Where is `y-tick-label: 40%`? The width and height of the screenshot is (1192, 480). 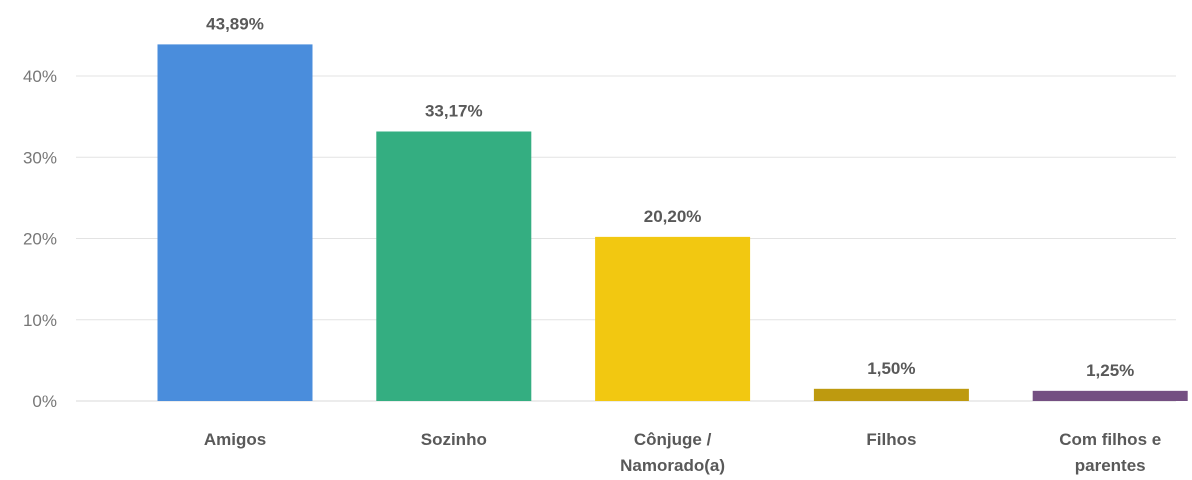
y-tick-label: 40% is located at coordinates (40, 76).